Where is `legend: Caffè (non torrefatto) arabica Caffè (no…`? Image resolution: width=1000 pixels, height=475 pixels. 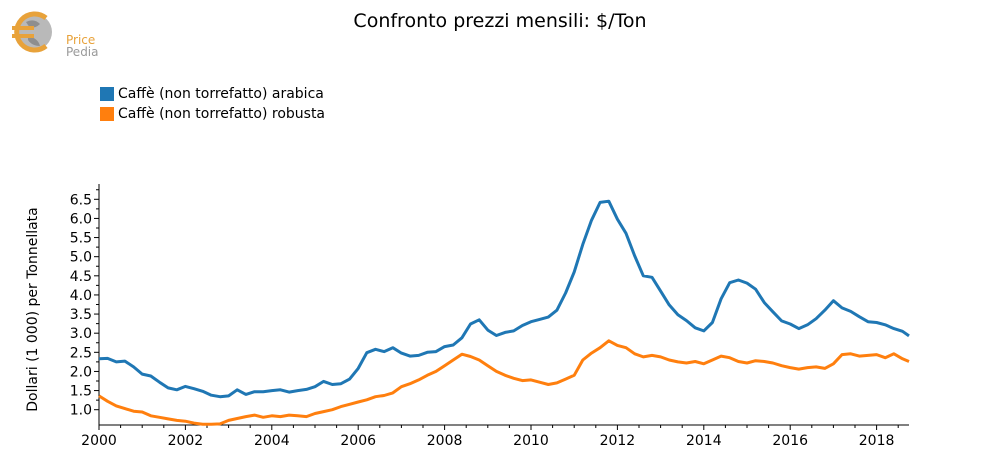 legend: Caffè (non torrefatto) arabica Caffè (no… is located at coordinates (212, 104).